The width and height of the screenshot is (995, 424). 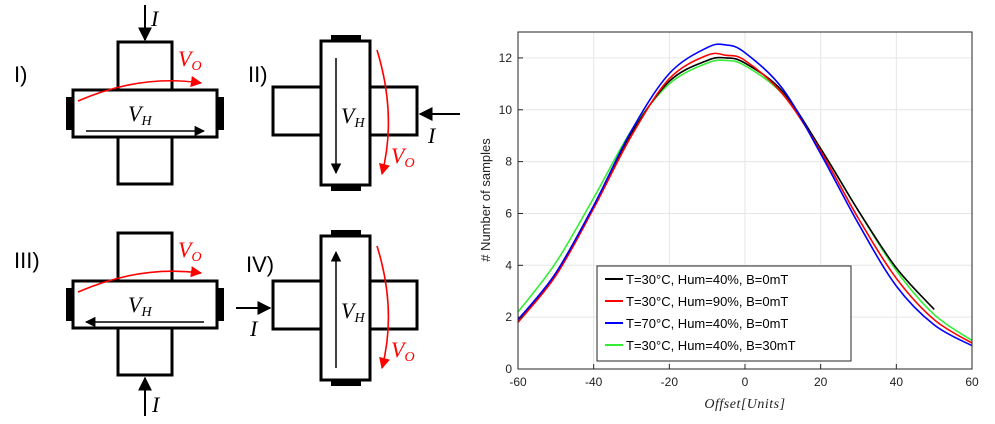 I want to click on diagram-1-contact-left, so click(x=69, y=113).